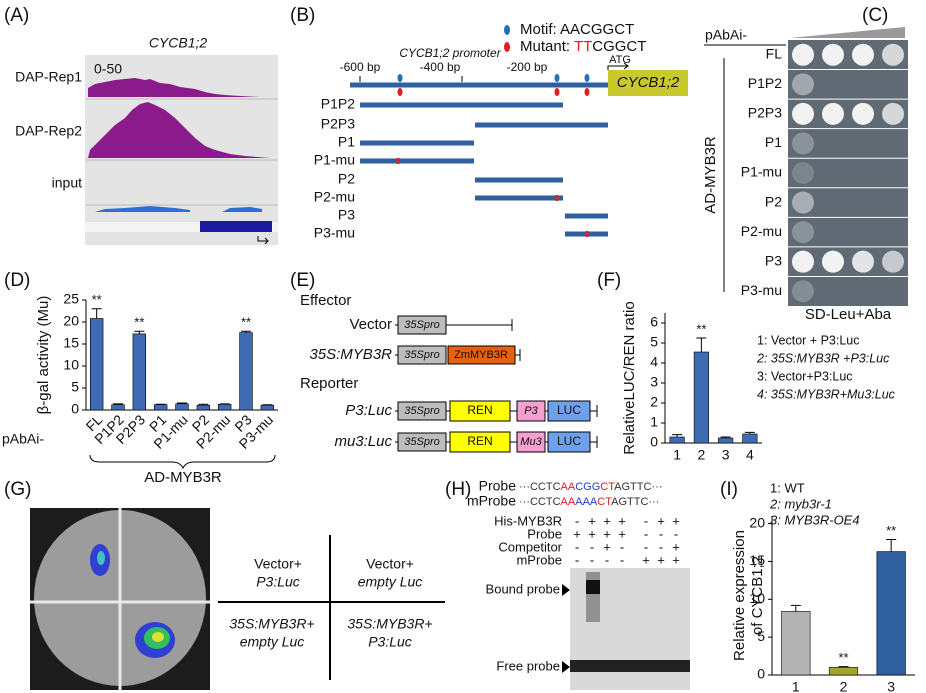 The image size is (926, 693). I want to click on track-title: CYCB1;2, so click(178, 43).